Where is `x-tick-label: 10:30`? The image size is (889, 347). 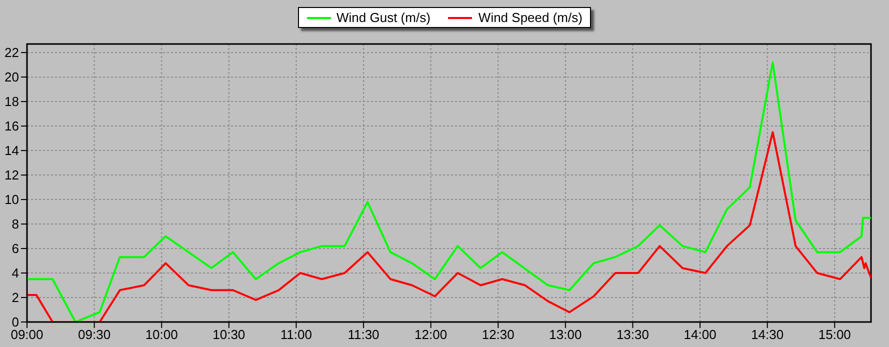
x-tick-label: 10:30 is located at coordinates (229, 334).